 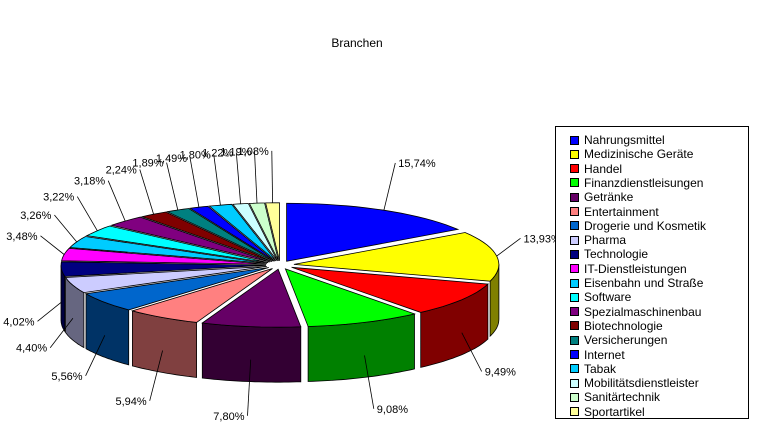 I want to click on legend-item: Biotechnologie, so click(x=616, y=326).